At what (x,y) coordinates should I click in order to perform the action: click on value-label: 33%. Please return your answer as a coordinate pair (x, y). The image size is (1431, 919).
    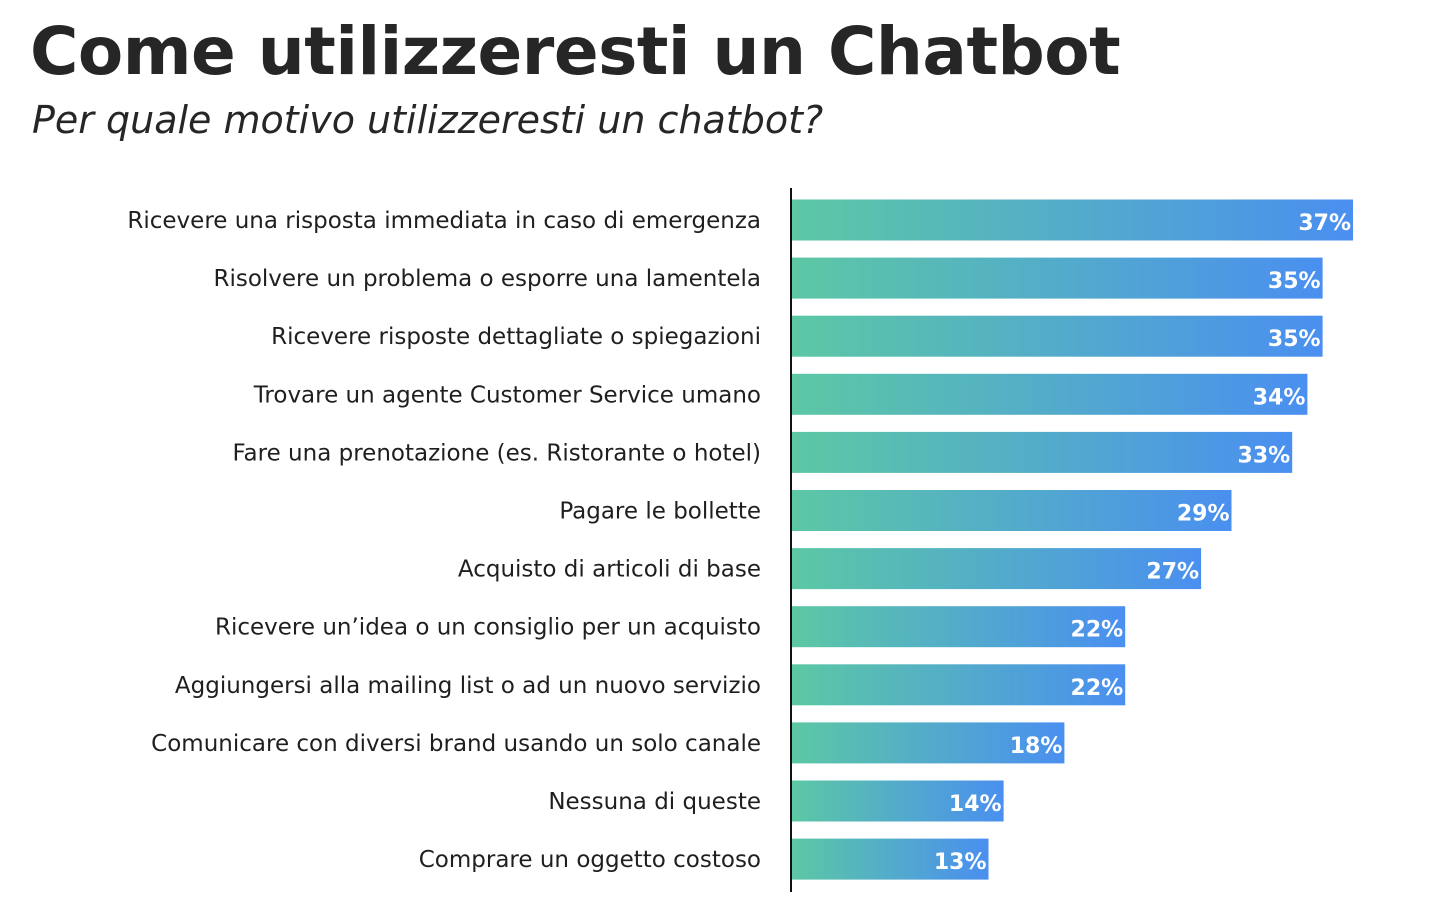
    Looking at the image, I should click on (1264, 455).